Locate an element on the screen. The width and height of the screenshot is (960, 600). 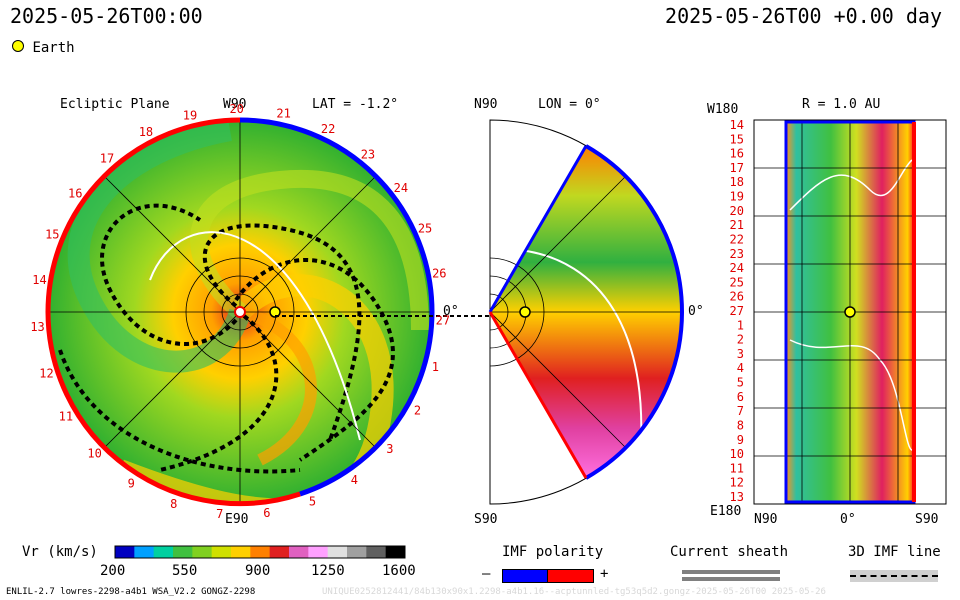
ecliptic-tick-label: 4 is located at coordinates (354, 480).